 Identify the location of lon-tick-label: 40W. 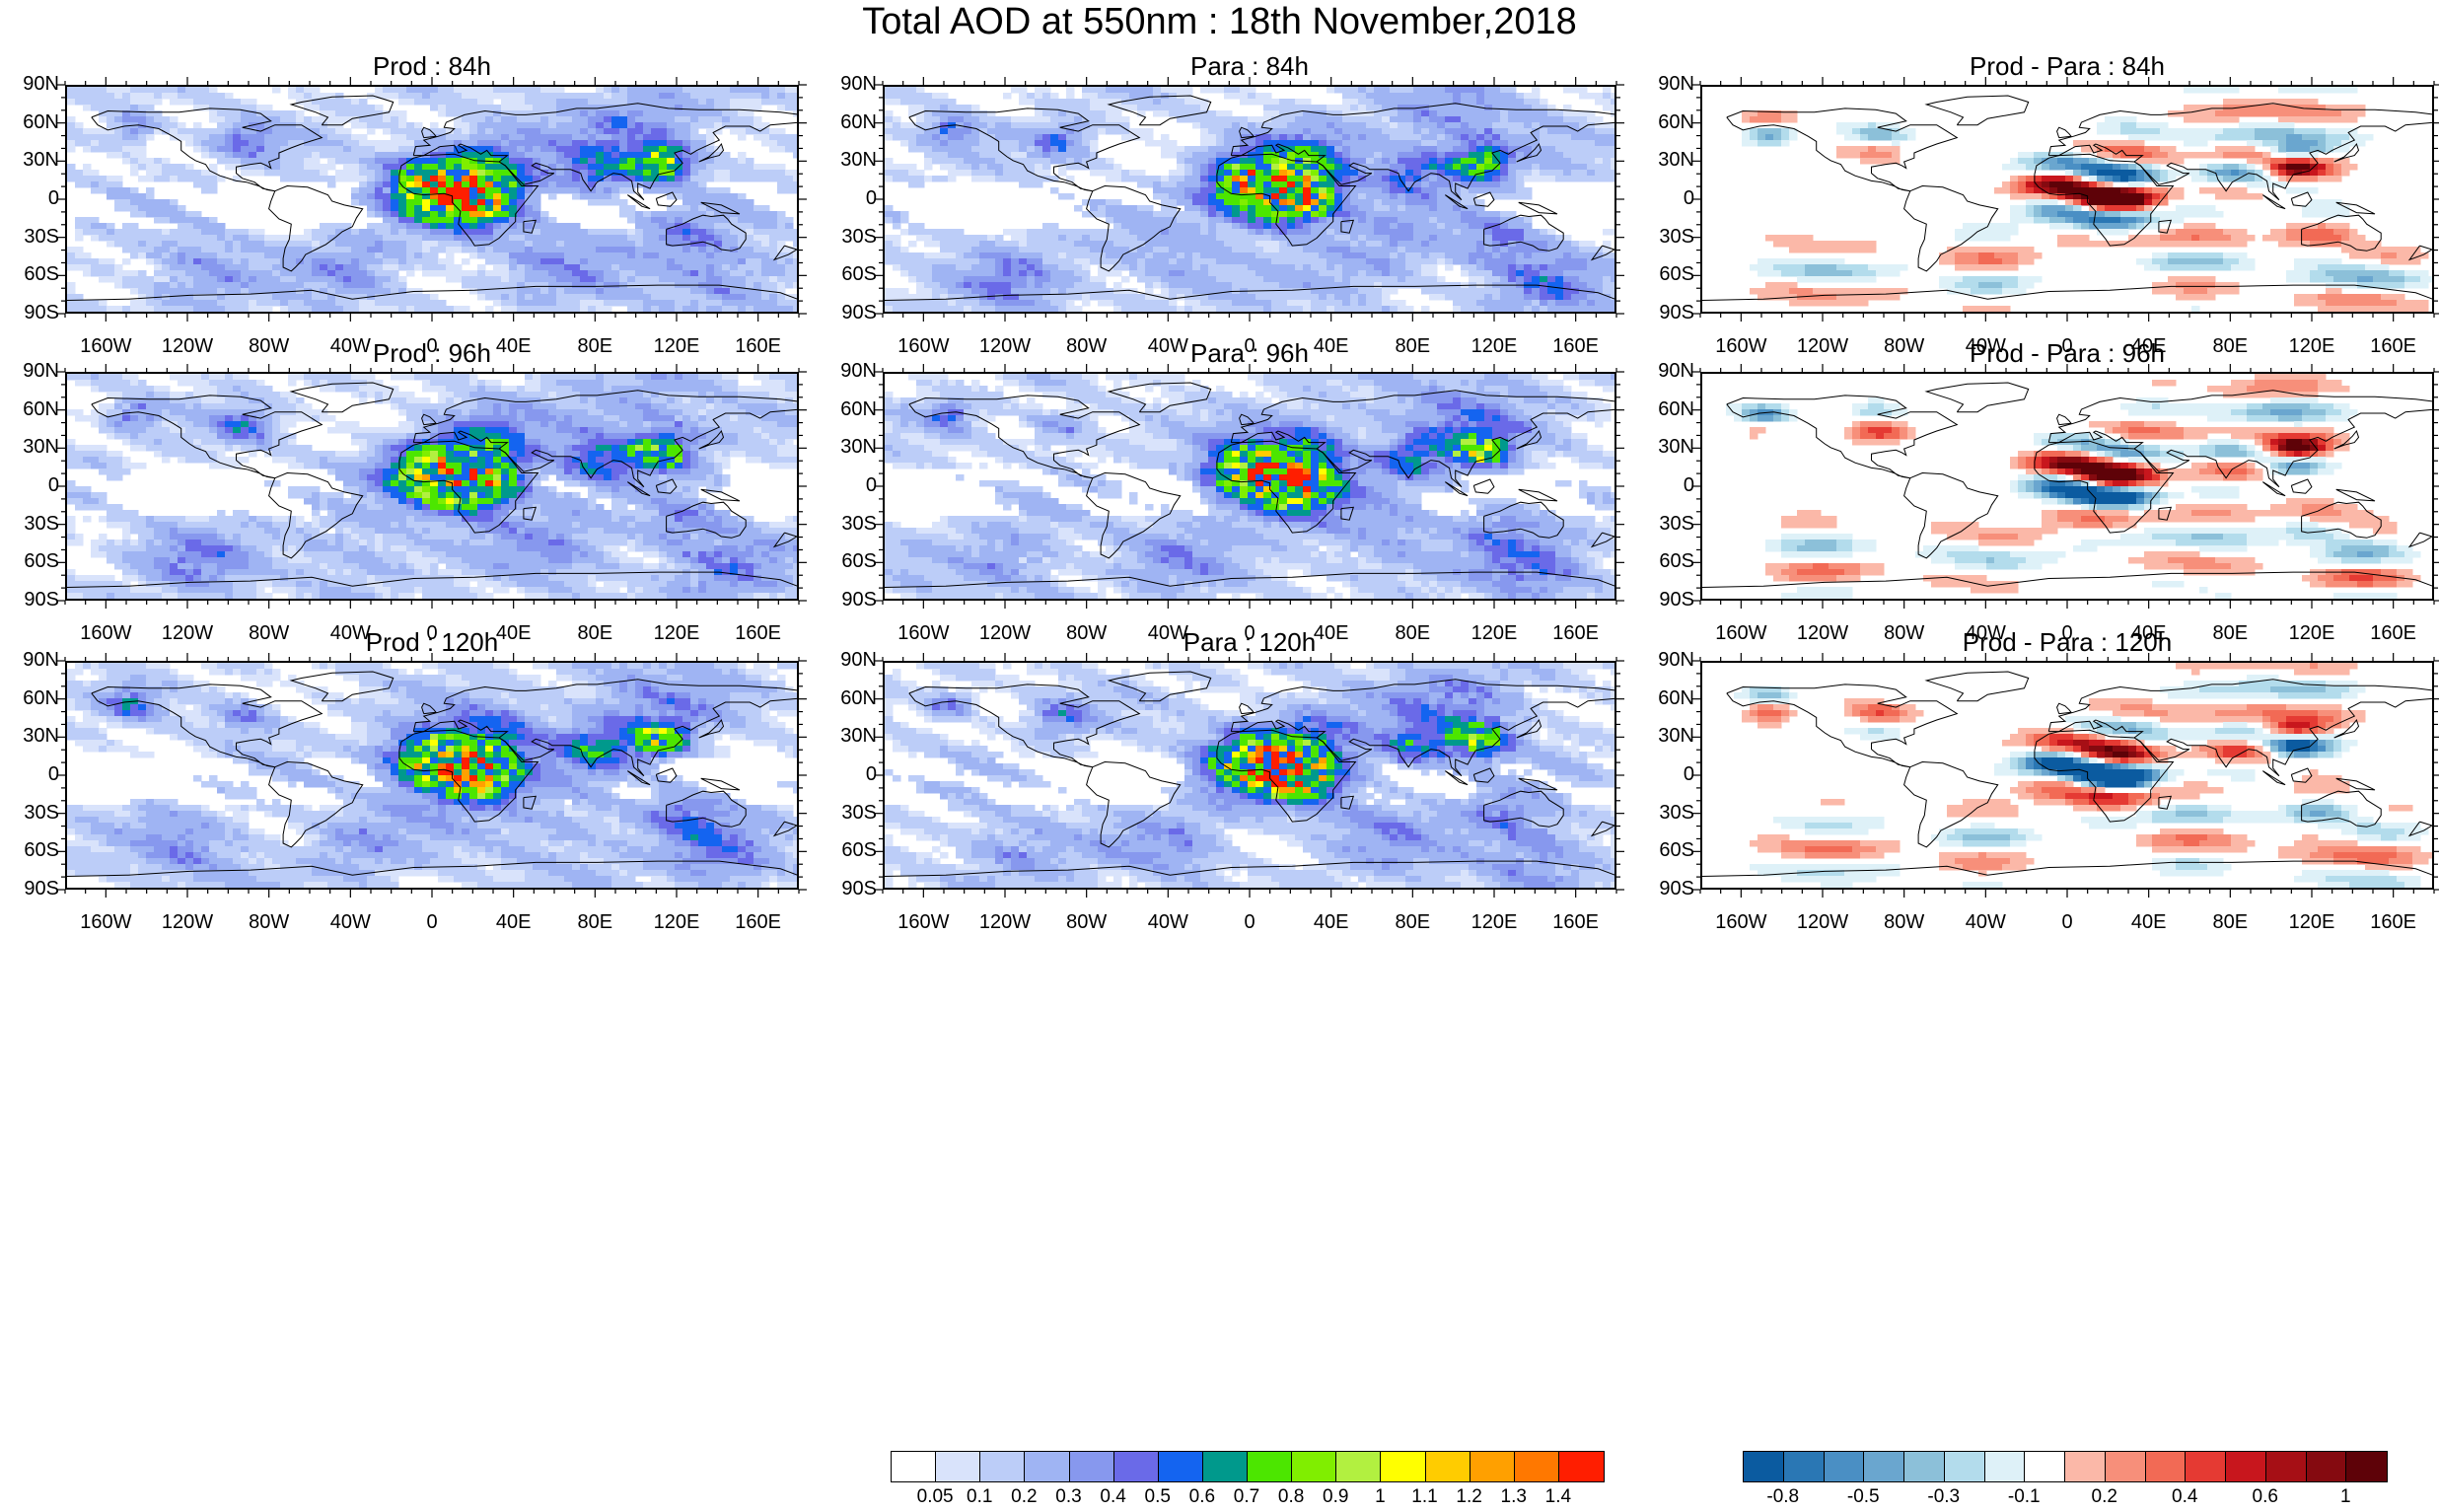
(1986, 922).